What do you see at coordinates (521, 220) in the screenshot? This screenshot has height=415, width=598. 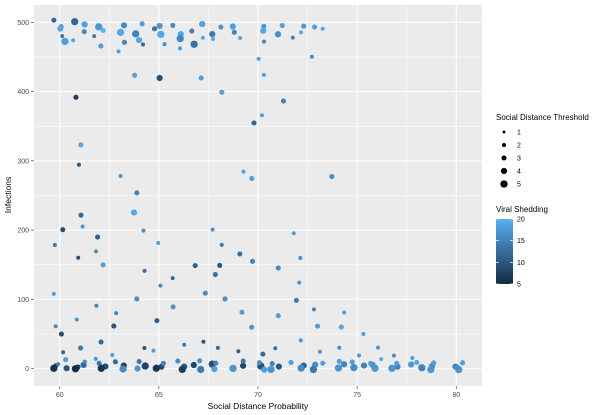 I see `color-legend-label: 20` at bounding box center [521, 220].